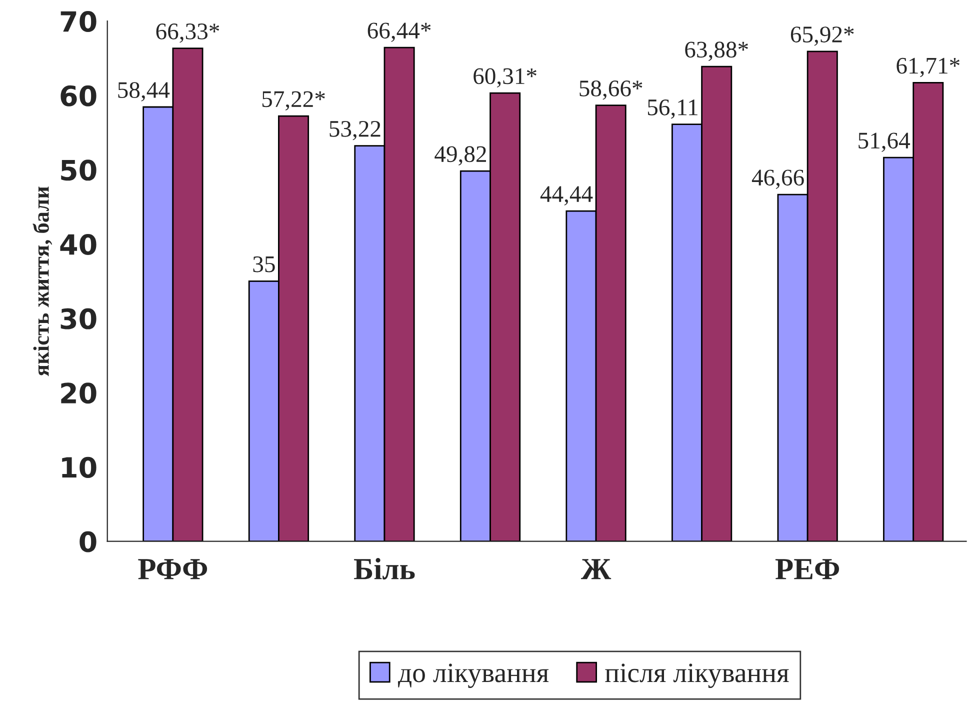 The height and width of the screenshot is (703, 976). I want to click on data-label: 46,66, so click(778, 179).